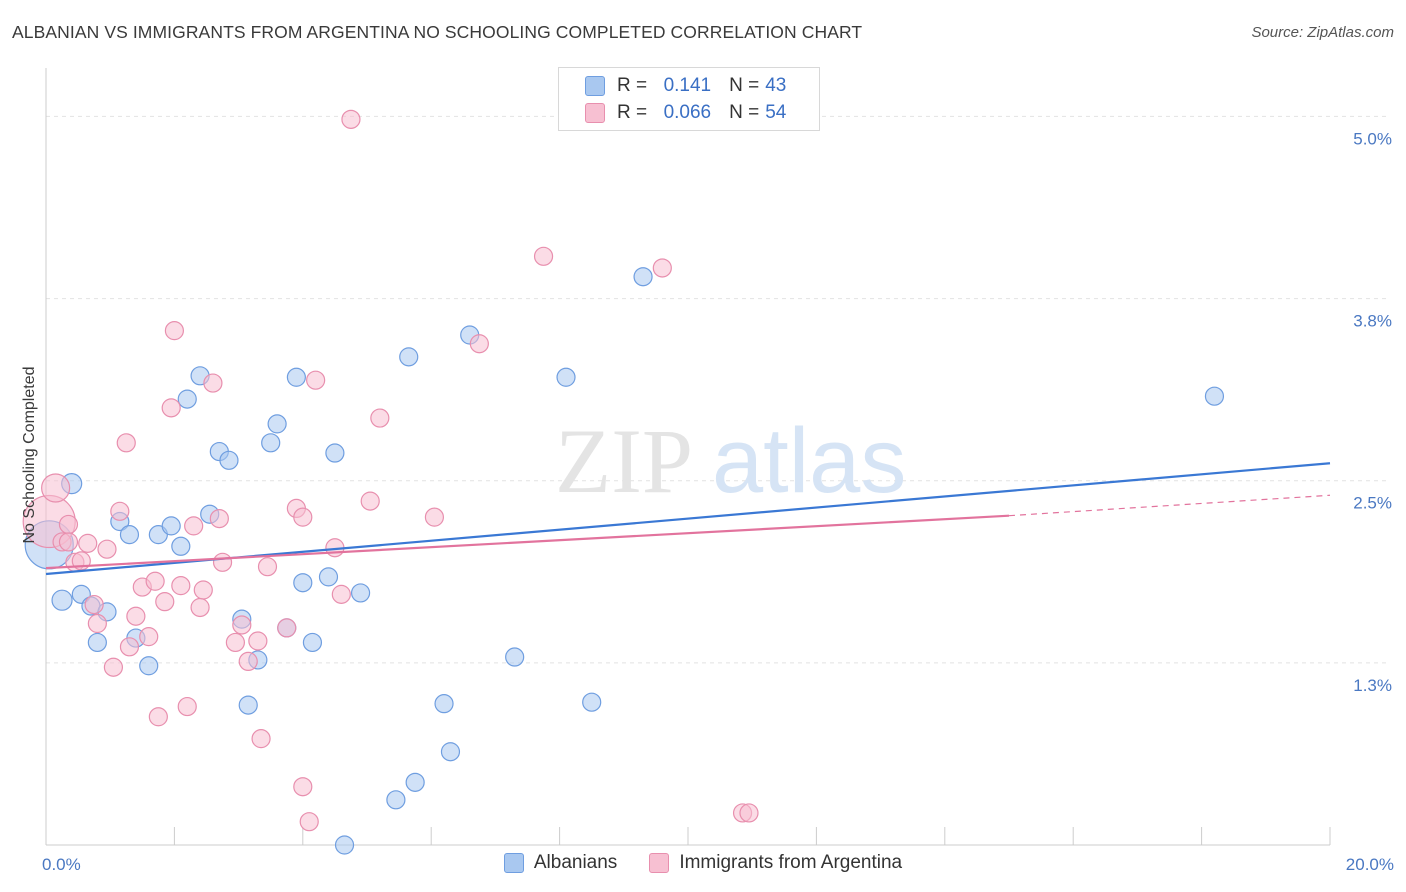  I want to click on watermark: ZIP atlas, so click(730, 461).